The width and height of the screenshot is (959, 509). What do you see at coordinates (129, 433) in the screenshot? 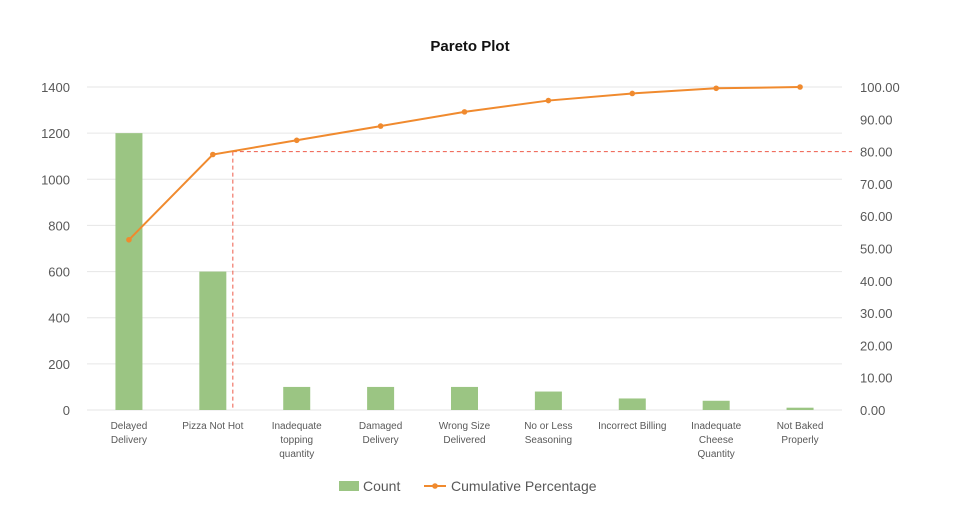
I see `x-tick-label: Delayed Delivery` at bounding box center [129, 433].